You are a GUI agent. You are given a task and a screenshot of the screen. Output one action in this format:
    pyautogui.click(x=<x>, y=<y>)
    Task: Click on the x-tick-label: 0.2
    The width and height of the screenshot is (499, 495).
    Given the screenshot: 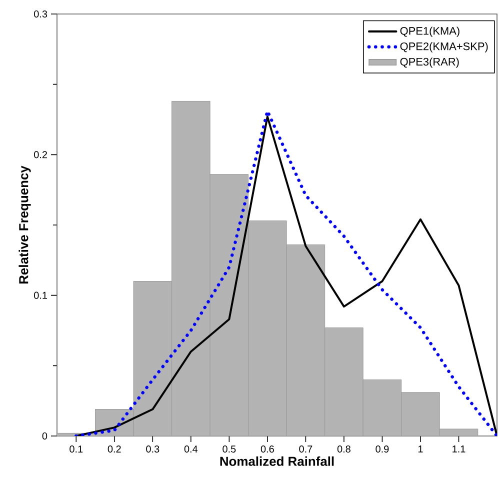 What is the action you would take?
    pyautogui.click(x=114, y=449)
    